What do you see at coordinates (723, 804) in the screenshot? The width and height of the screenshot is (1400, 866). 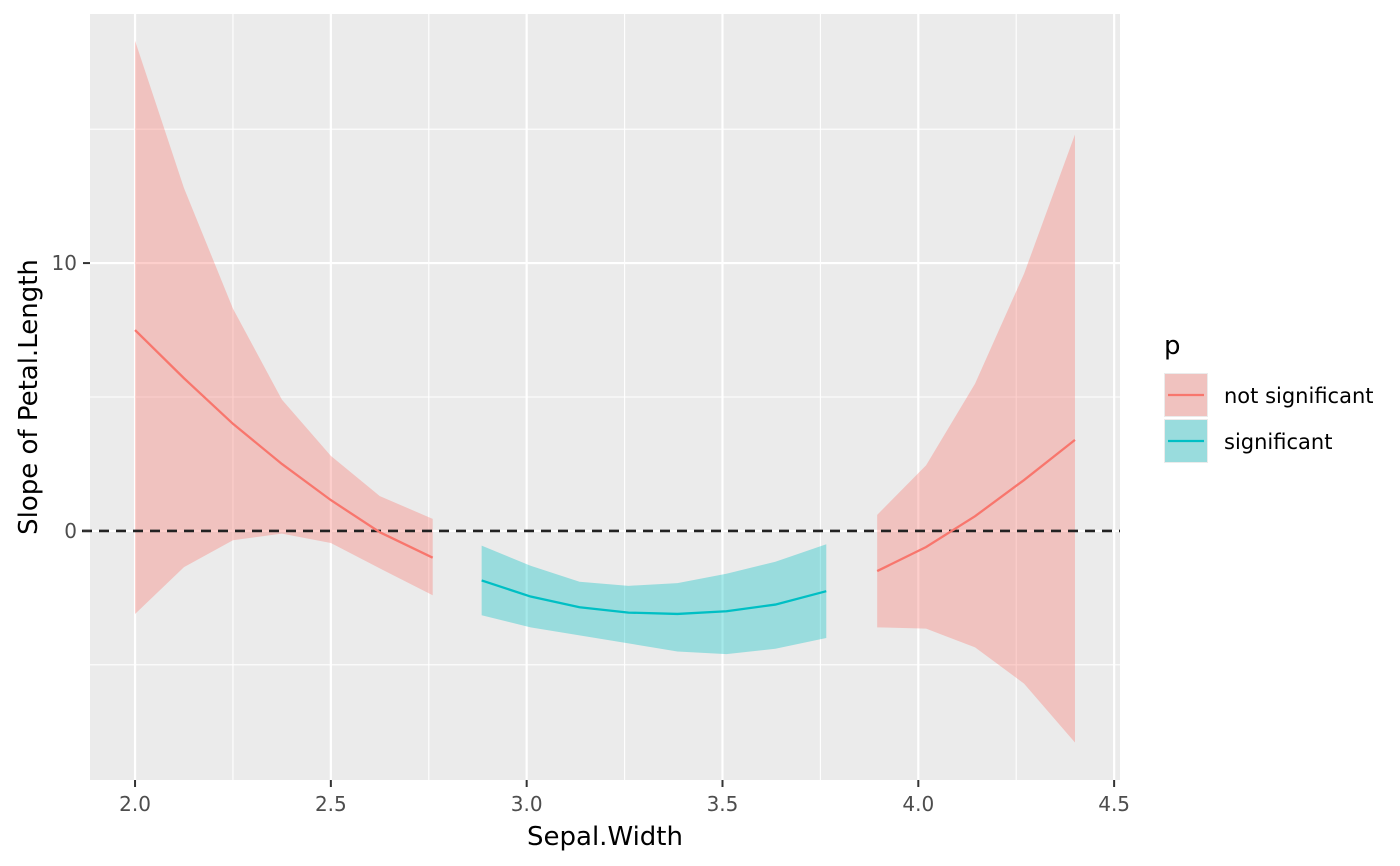 I see `x-tick-label: 3.5` at bounding box center [723, 804].